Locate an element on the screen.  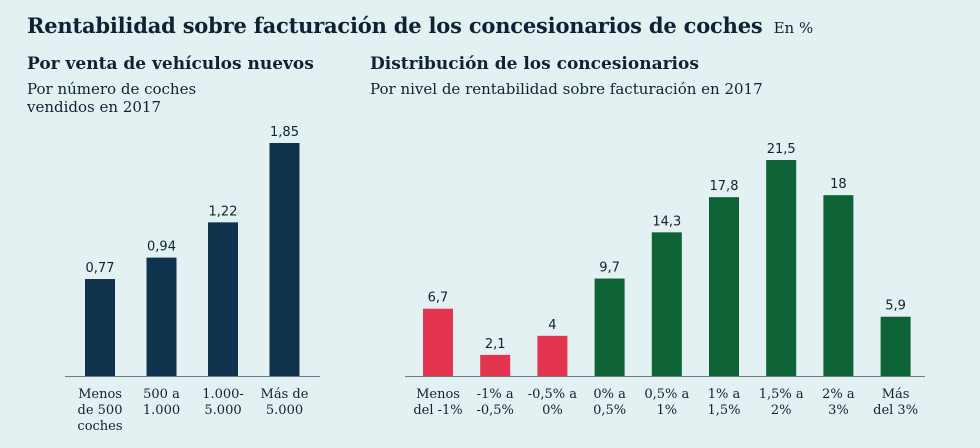
right-value-label: 17,8 is located at coordinates (724, 186).